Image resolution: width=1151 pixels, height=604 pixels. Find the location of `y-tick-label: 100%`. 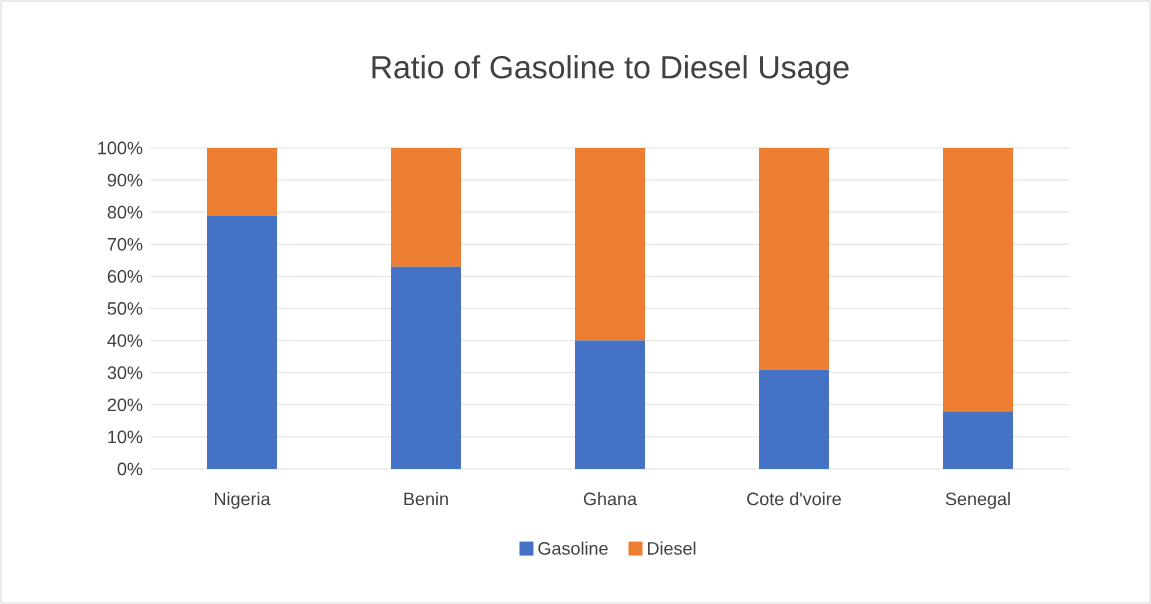

y-tick-label: 100% is located at coordinates (120, 148).